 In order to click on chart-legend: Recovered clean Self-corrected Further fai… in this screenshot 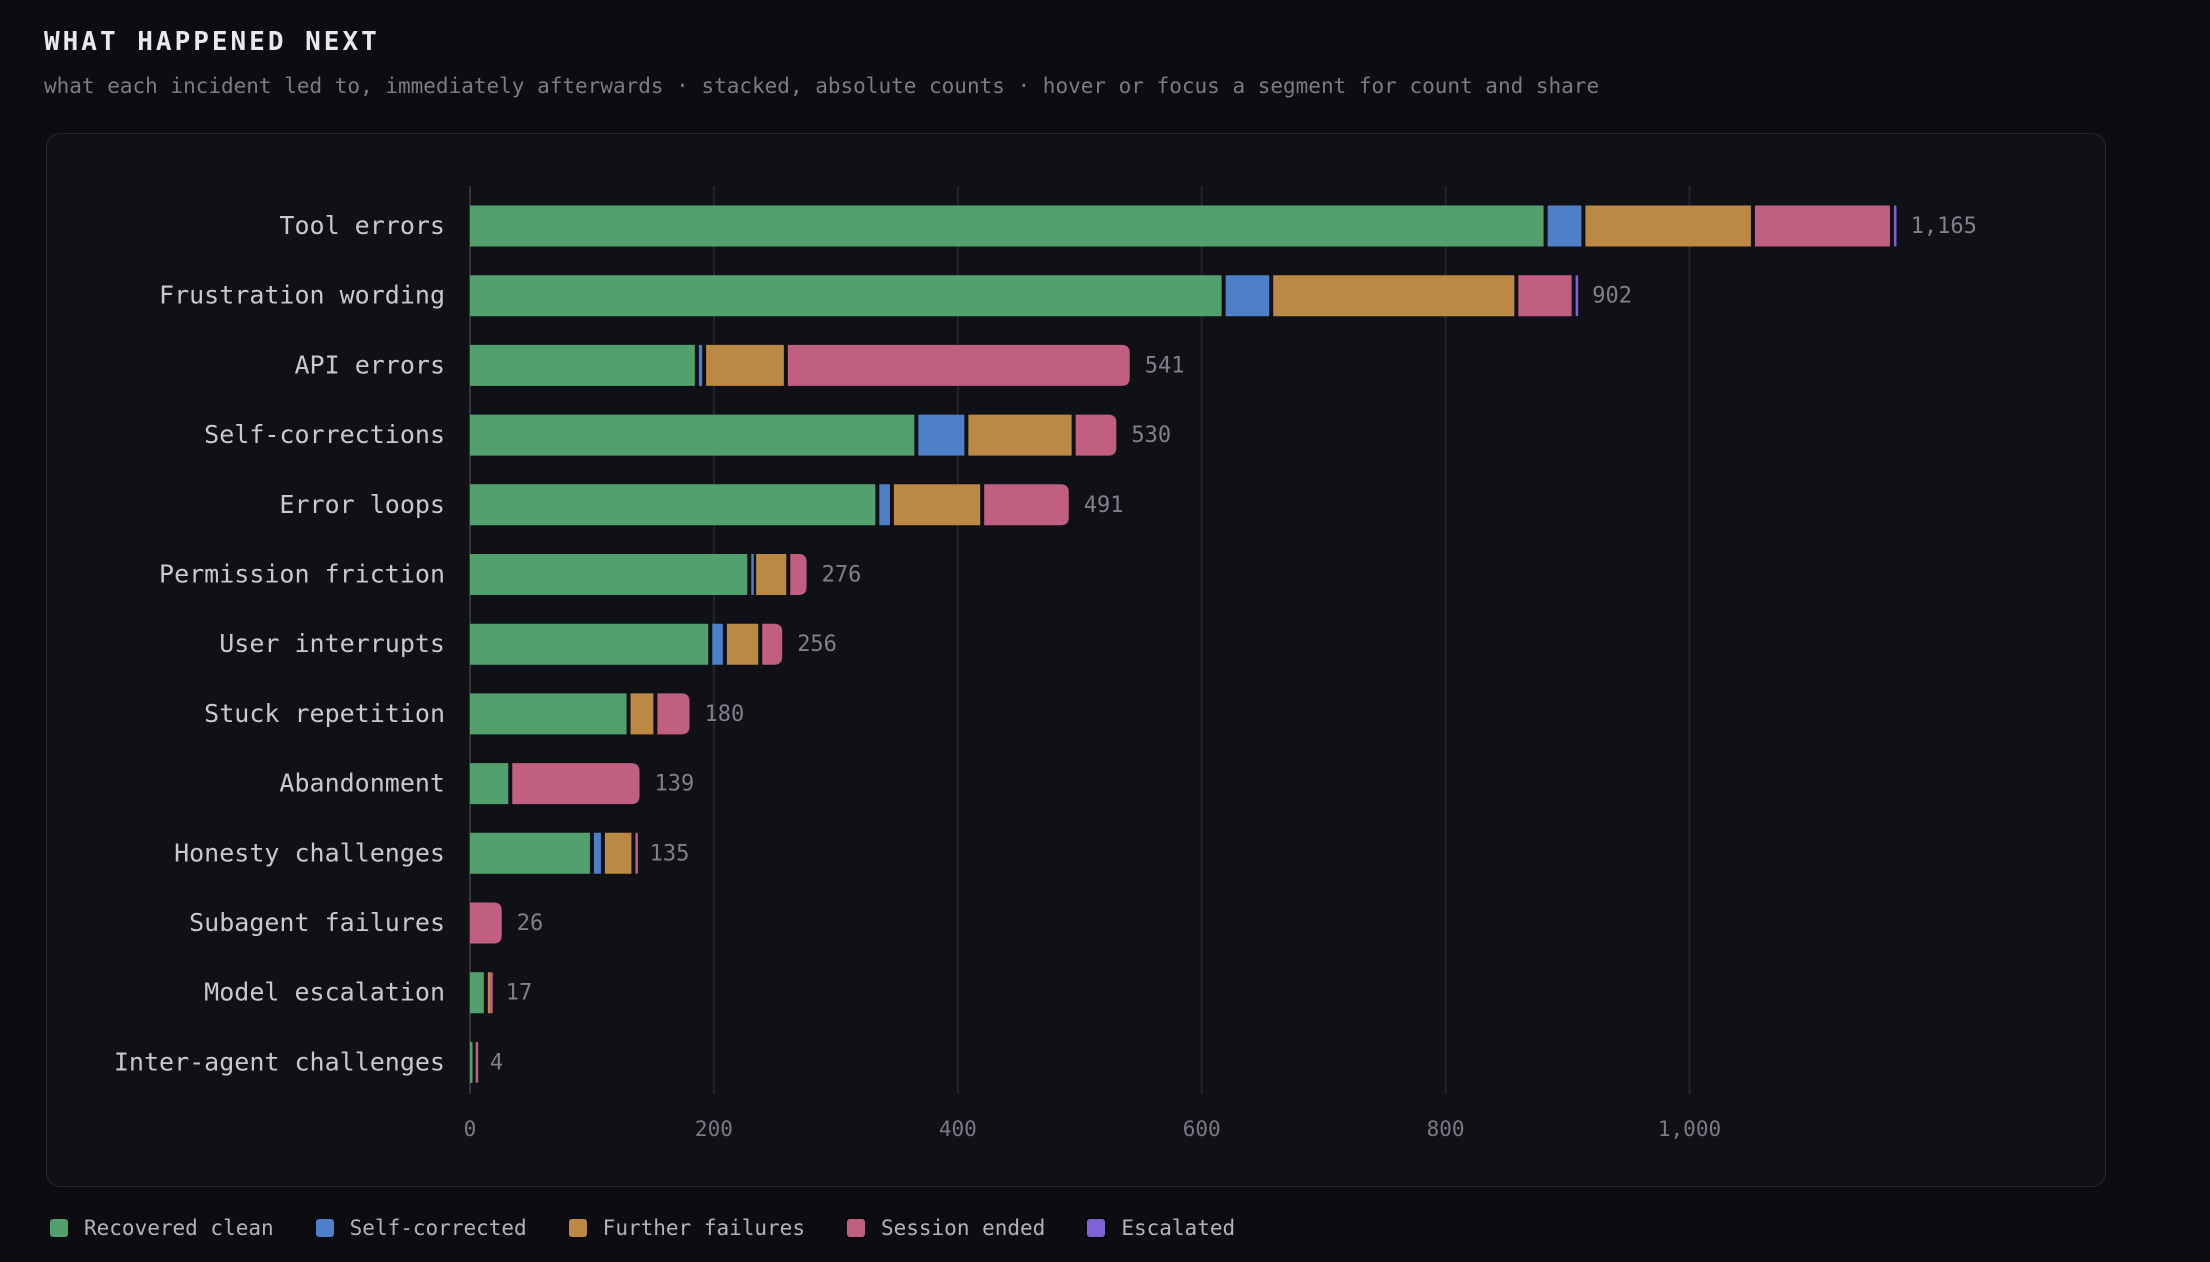, I will do `click(663, 1228)`.